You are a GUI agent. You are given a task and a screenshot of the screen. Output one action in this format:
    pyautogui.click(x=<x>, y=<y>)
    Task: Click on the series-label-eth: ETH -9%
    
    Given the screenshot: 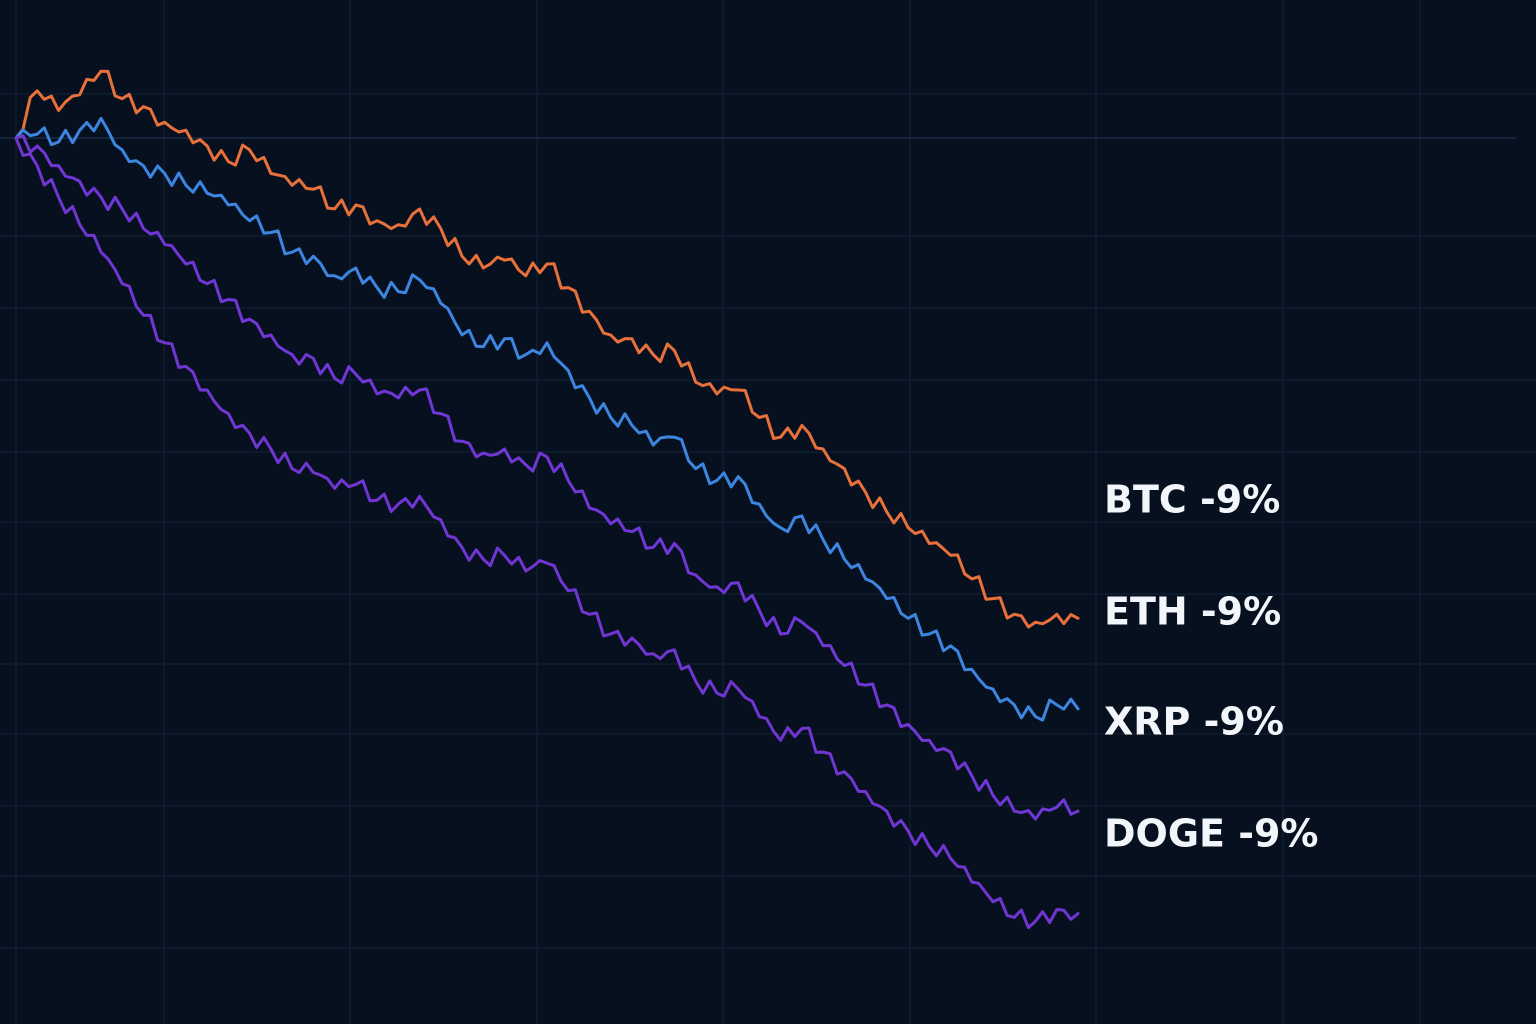 What is the action you would take?
    pyautogui.click(x=1192, y=612)
    